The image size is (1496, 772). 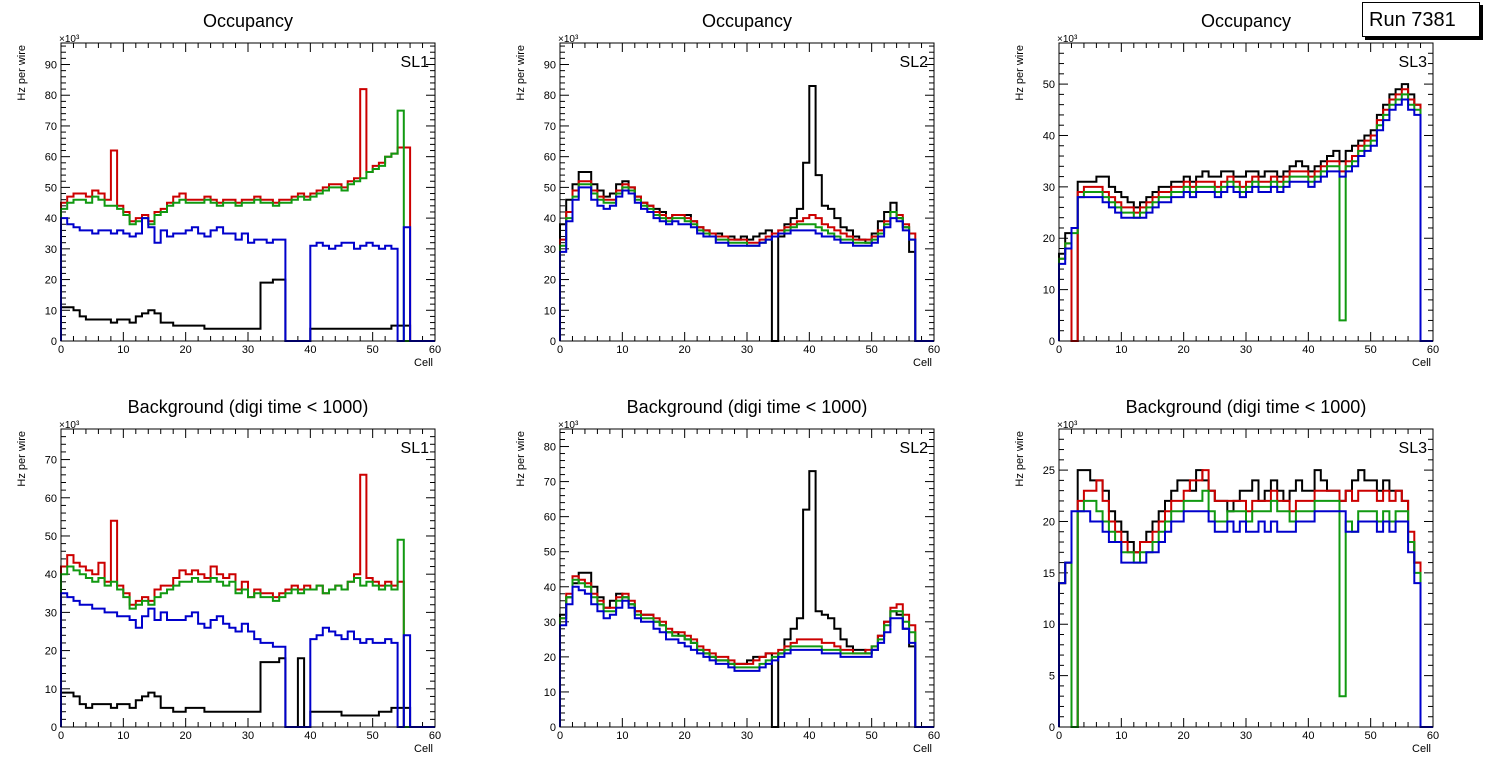 What do you see at coordinates (1413, 62) in the screenshot?
I see `superlayer-tag: SL3` at bounding box center [1413, 62].